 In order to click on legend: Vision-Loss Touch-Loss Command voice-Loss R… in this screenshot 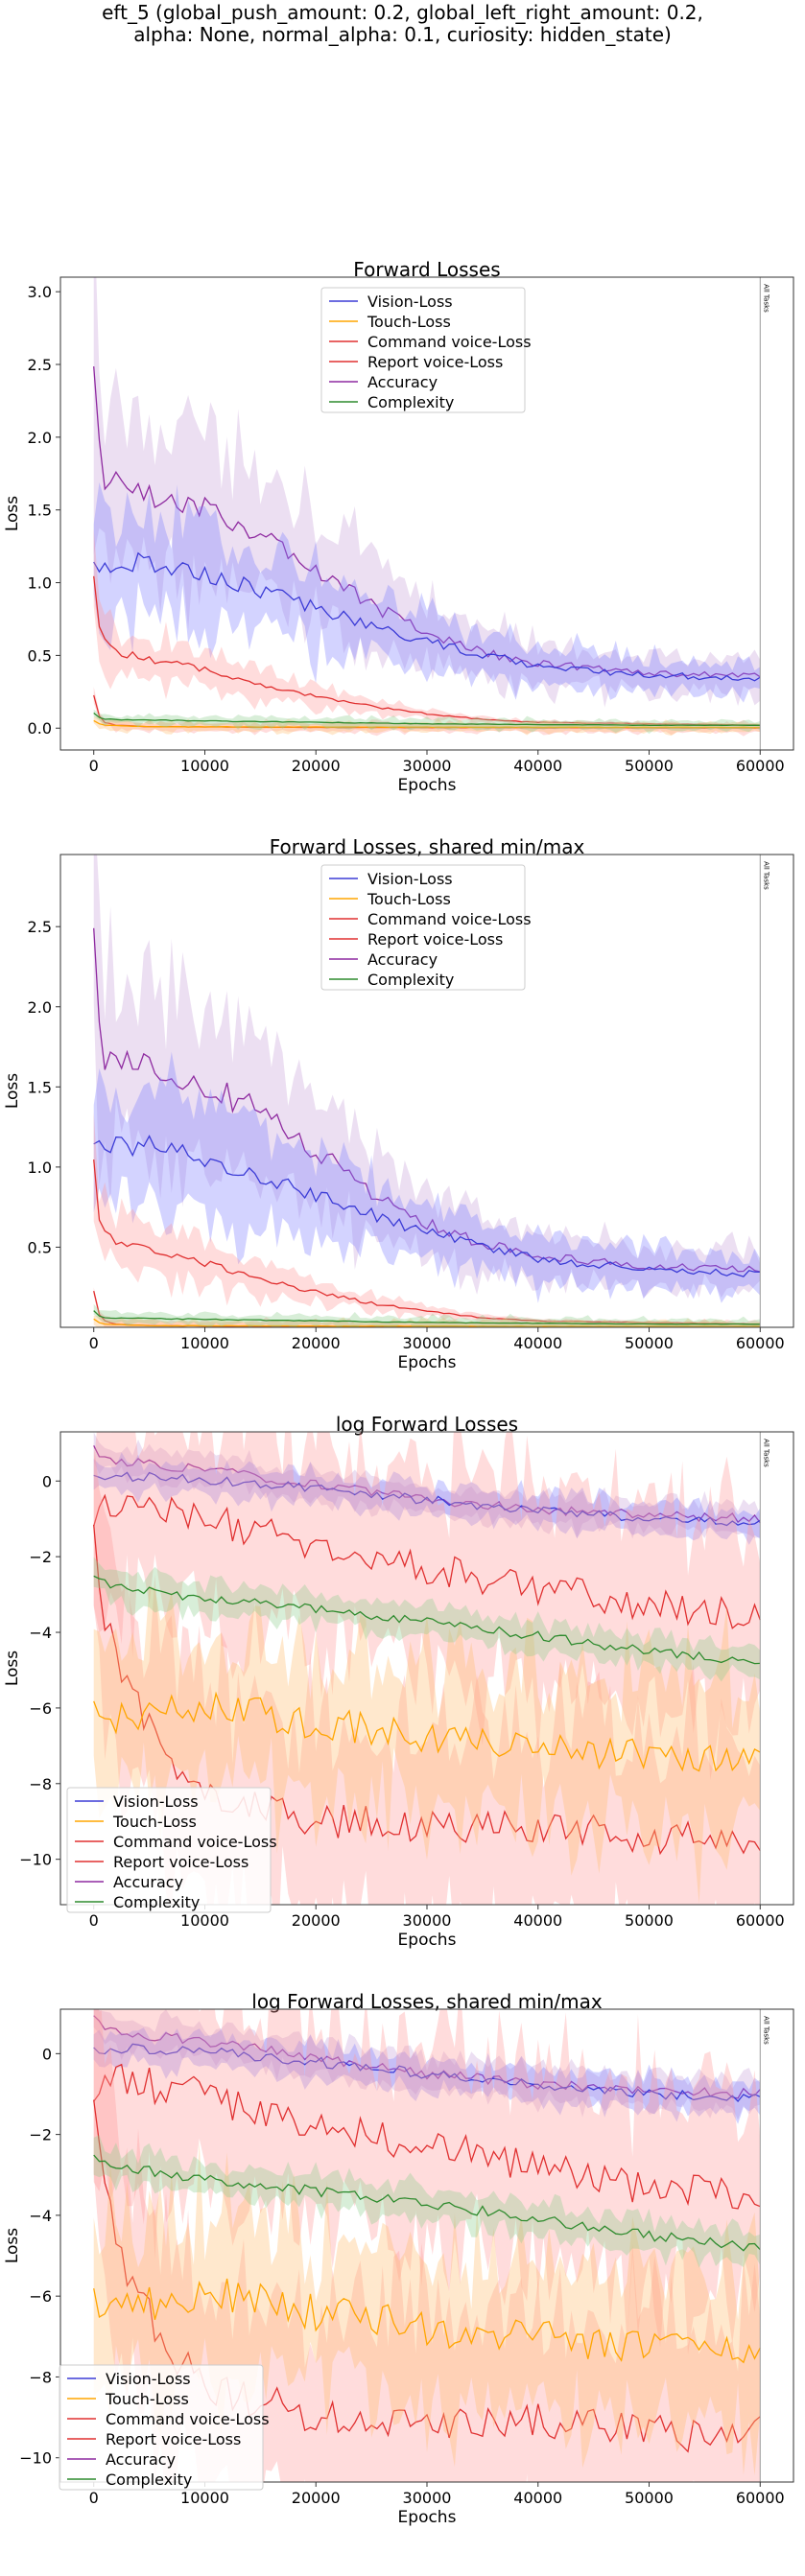, I will do `click(171, 1850)`.